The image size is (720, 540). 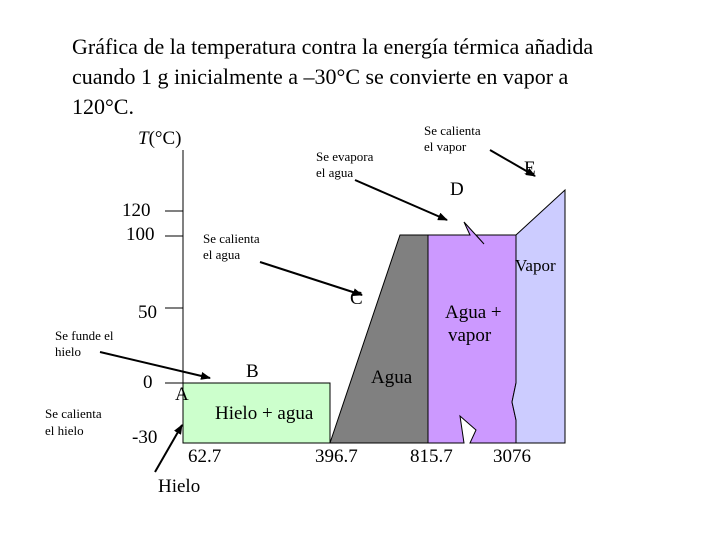 What do you see at coordinates (64, 430) in the screenshot?
I see `note-calienta-hielo-2: el hielo` at bounding box center [64, 430].